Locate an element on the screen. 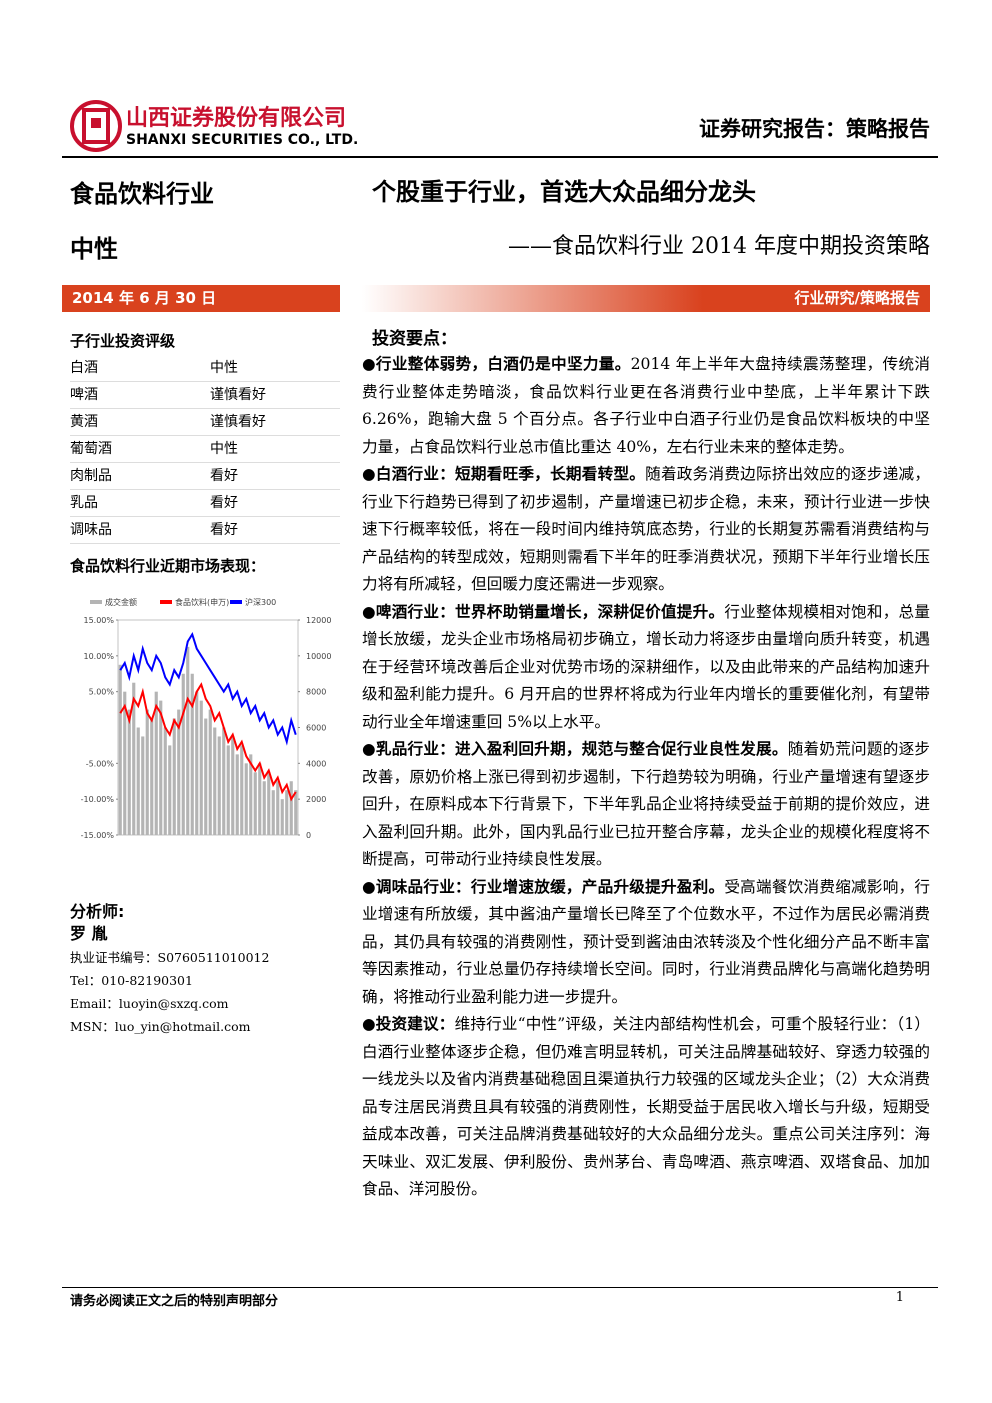 This screenshot has width=992, height=1403. rating-row: 啤酒 谨慎看好 is located at coordinates (205, 395).